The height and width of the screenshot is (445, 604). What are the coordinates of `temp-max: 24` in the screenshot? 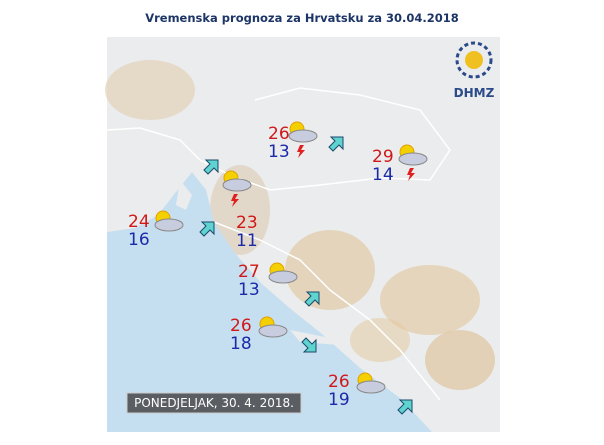 It's located at (139, 222).